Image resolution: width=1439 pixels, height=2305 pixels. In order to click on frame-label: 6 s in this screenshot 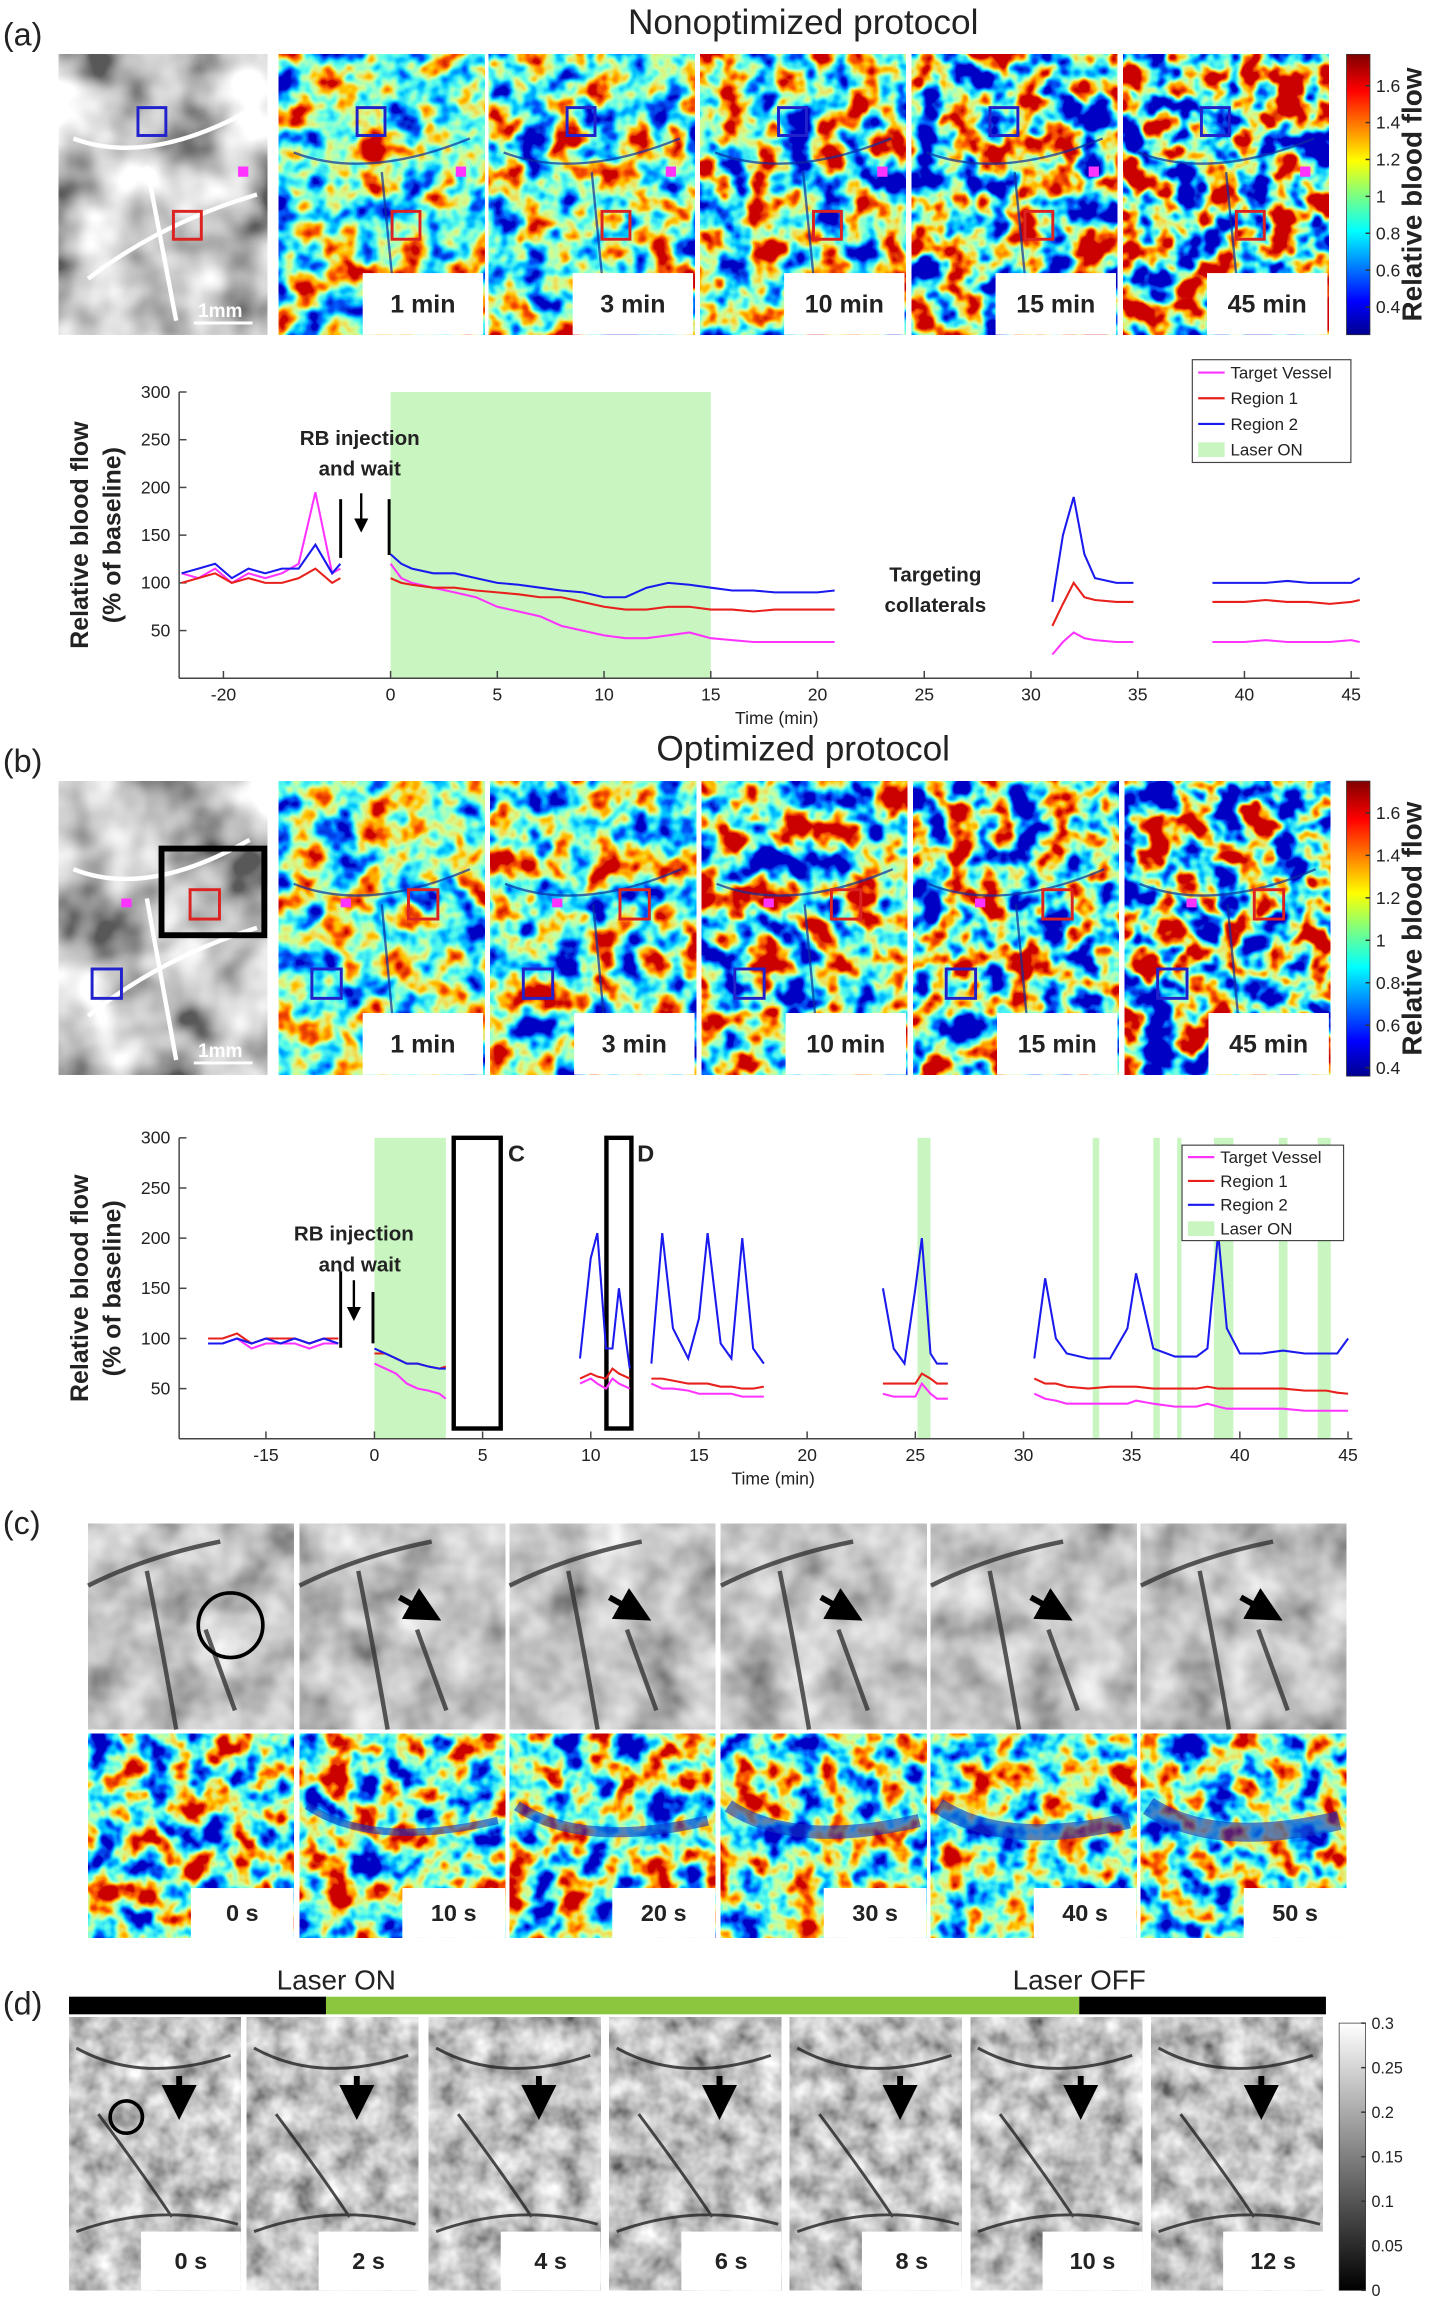, I will do `click(731, 2261)`.